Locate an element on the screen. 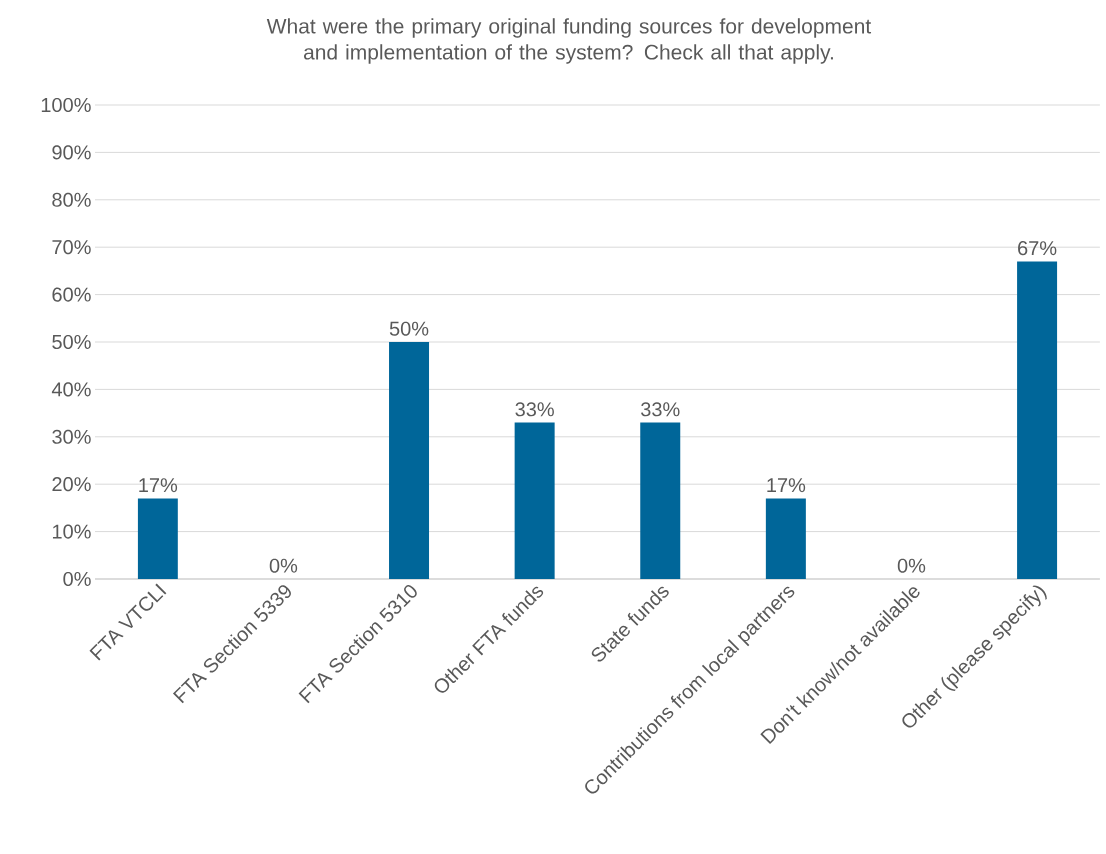  y-tick-label: 20% is located at coordinates (71, 484).